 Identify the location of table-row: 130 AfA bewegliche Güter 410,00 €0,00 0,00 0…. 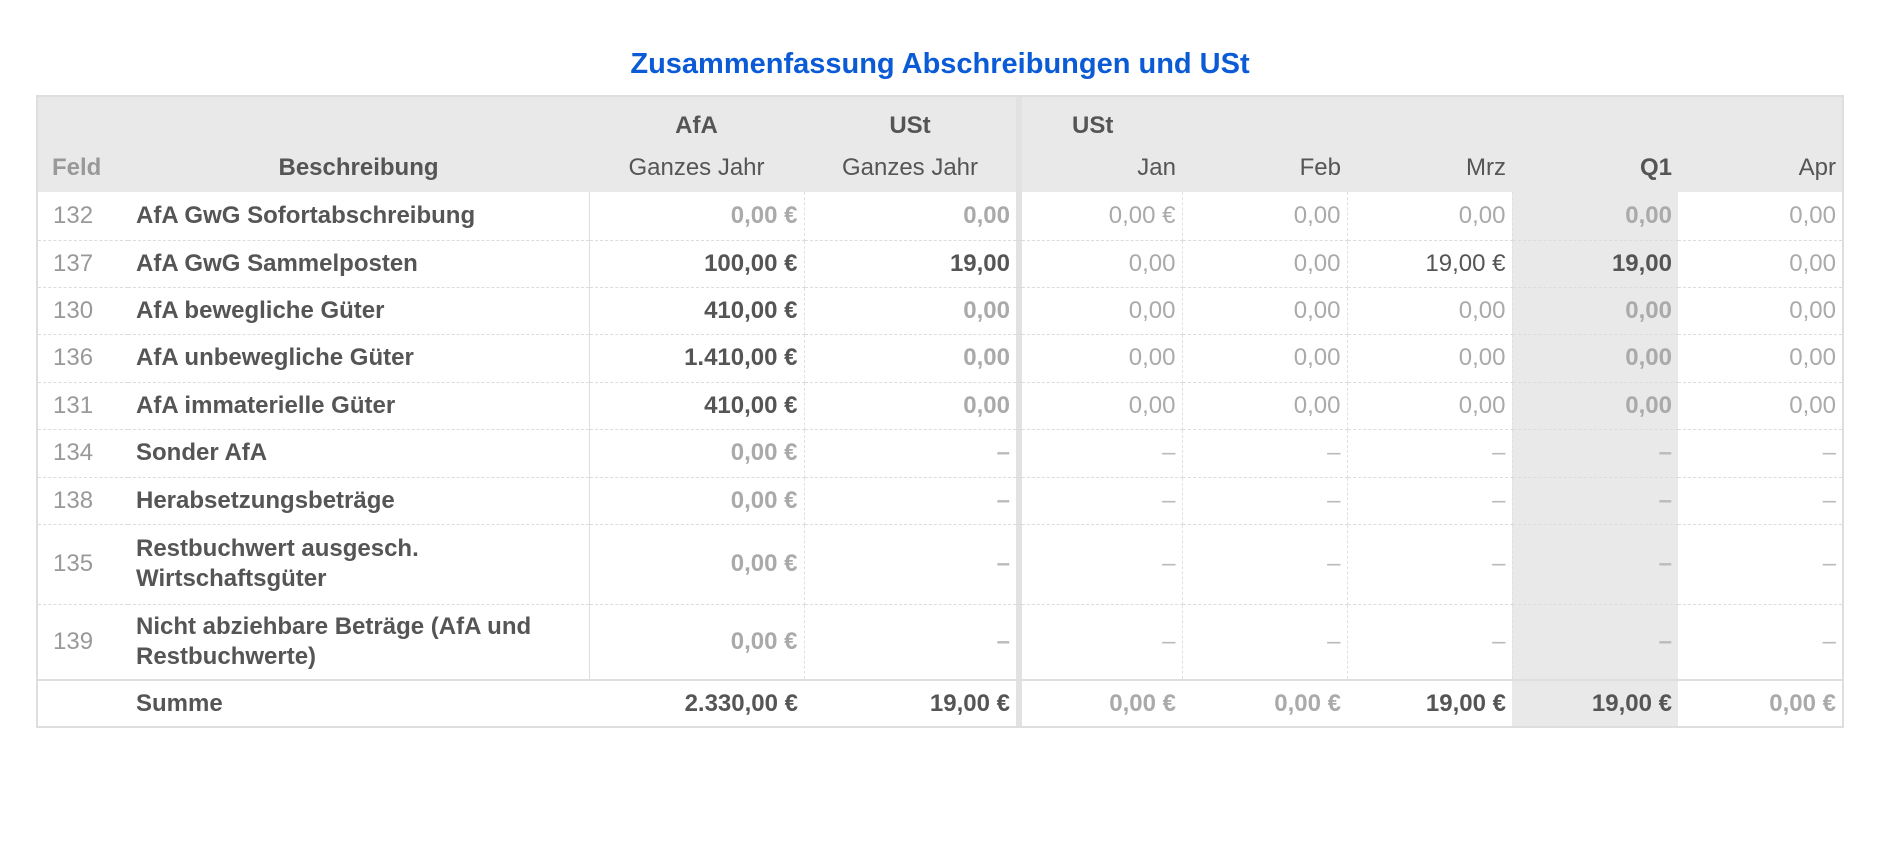
(940, 311).